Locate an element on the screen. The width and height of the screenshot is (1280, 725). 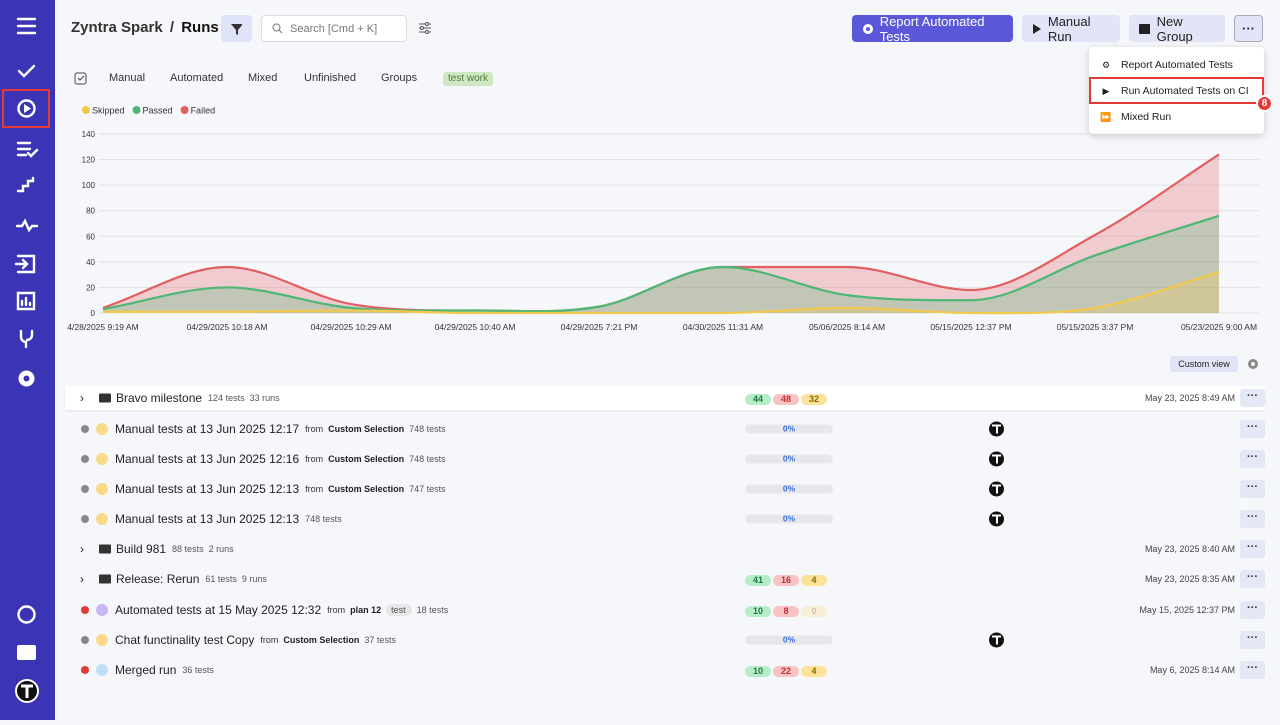
filter-button is located at coordinates (236, 28).